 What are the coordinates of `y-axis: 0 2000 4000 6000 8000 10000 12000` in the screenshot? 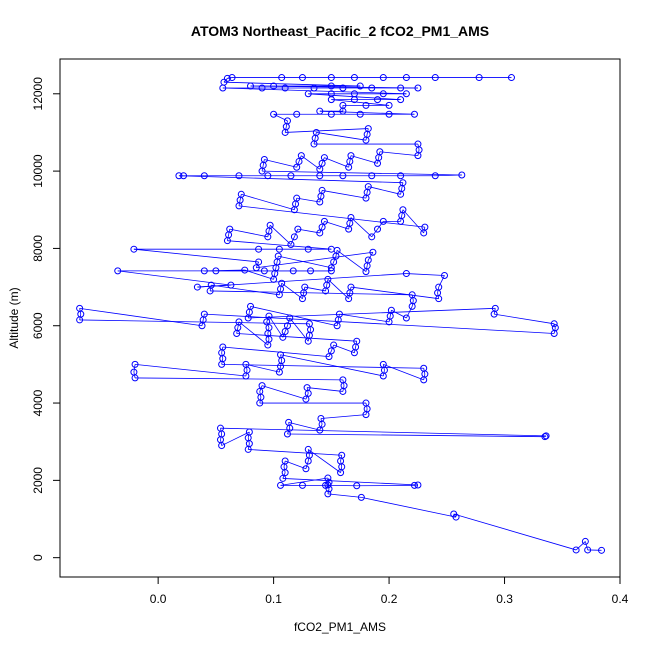 It's located at (46, 319).